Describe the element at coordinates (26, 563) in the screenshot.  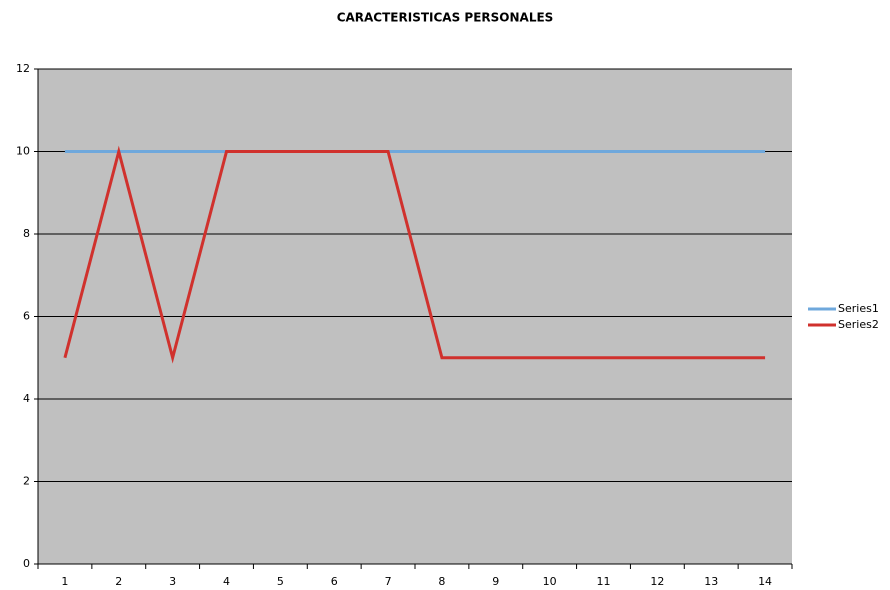
I see `y-tick-label: 0` at that location.